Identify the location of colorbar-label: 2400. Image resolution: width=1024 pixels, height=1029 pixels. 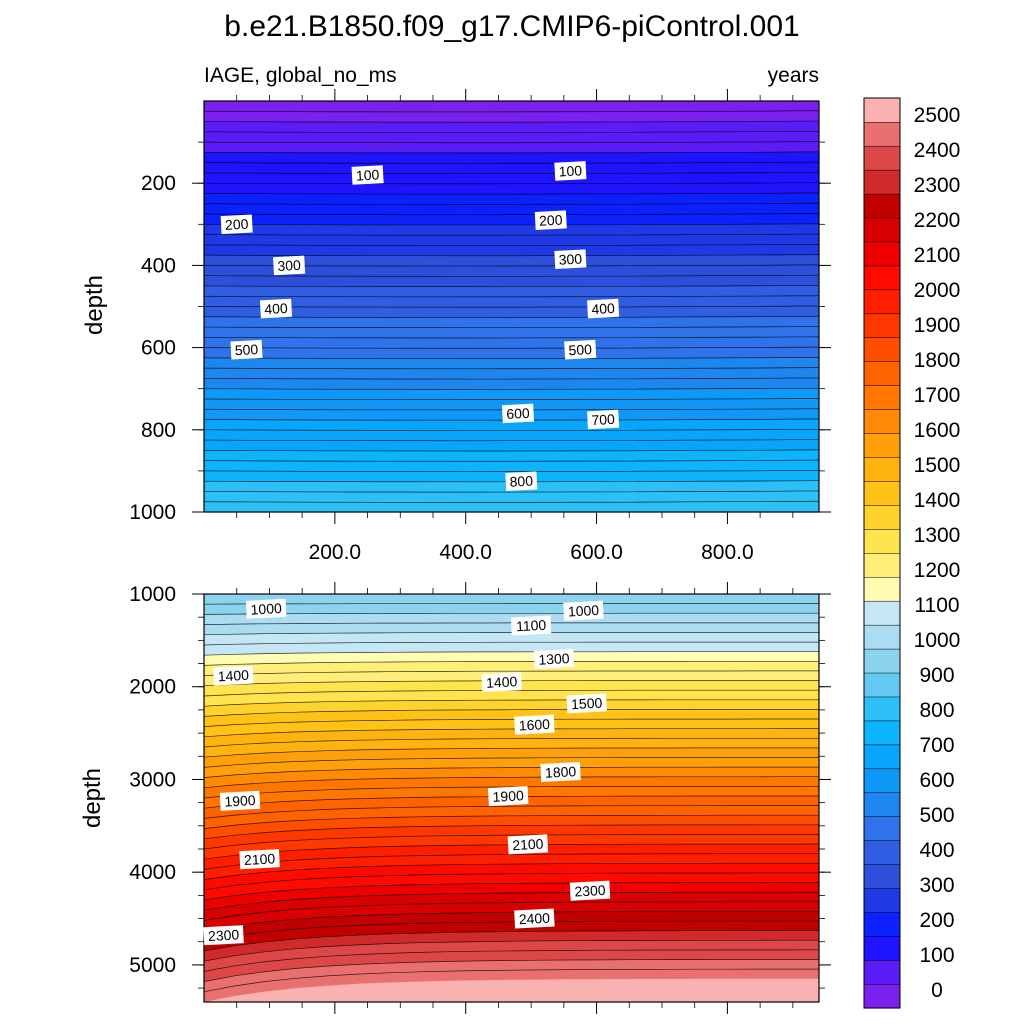
(937, 150).